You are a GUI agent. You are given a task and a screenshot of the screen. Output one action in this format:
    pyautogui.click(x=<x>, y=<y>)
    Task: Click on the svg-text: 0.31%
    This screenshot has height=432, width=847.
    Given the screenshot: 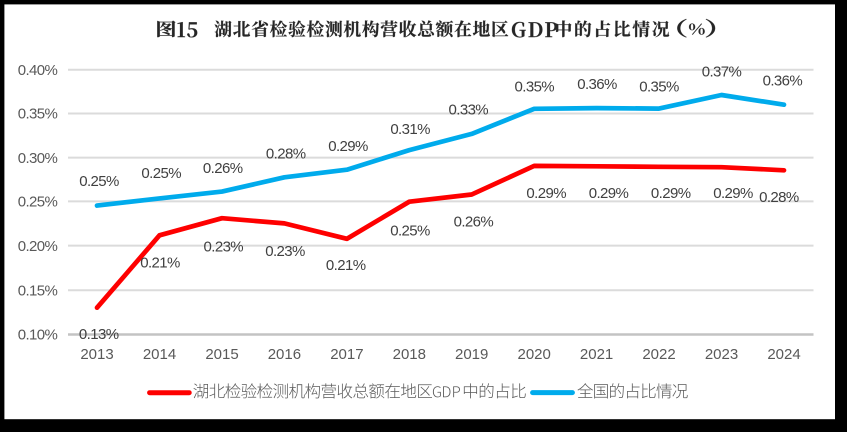 What is the action you would take?
    pyautogui.click(x=410, y=129)
    